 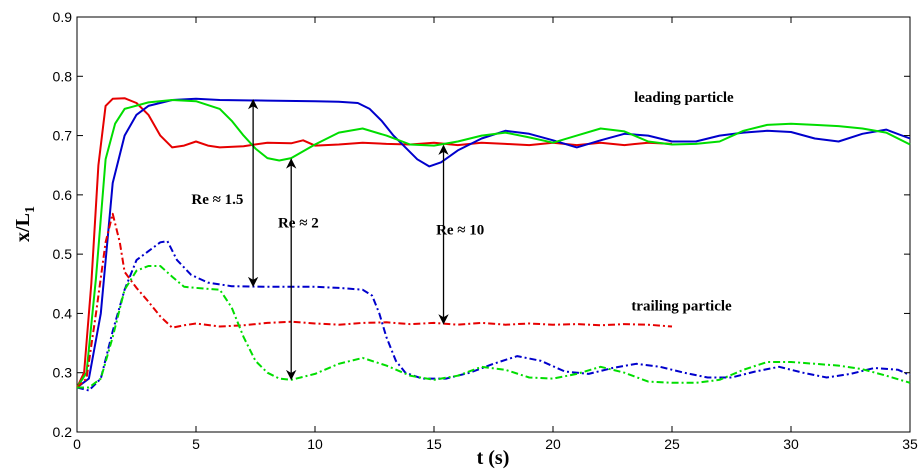 What do you see at coordinates (30, 209) in the screenshot?
I see `y-axis-label-subscript: 1` at bounding box center [30, 209].